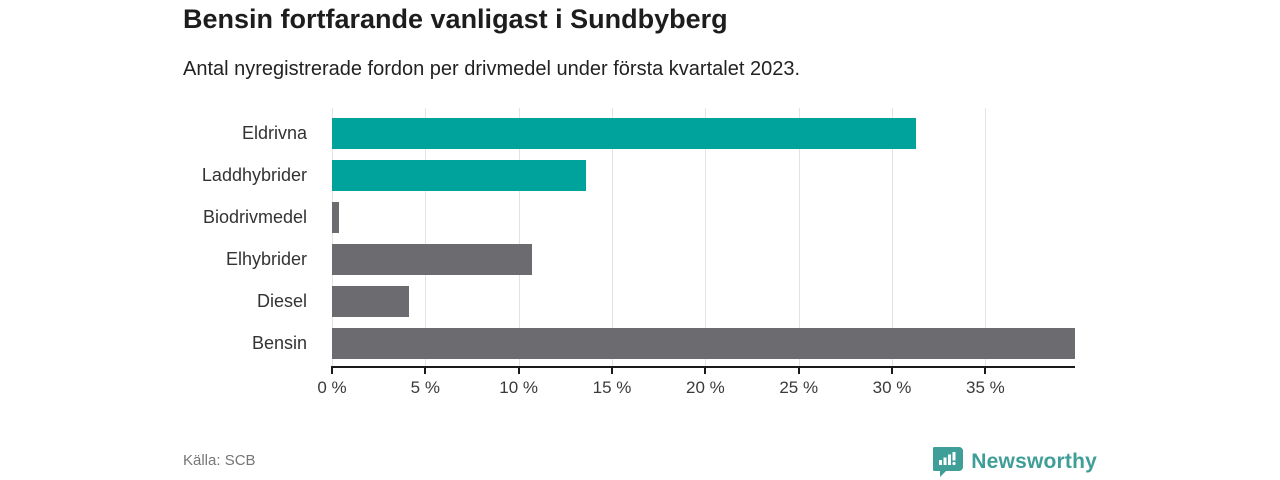 This screenshot has width=1280, height=480. What do you see at coordinates (254, 175) in the screenshot?
I see `category-label: Laddhybrider` at bounding box center [254, 175].